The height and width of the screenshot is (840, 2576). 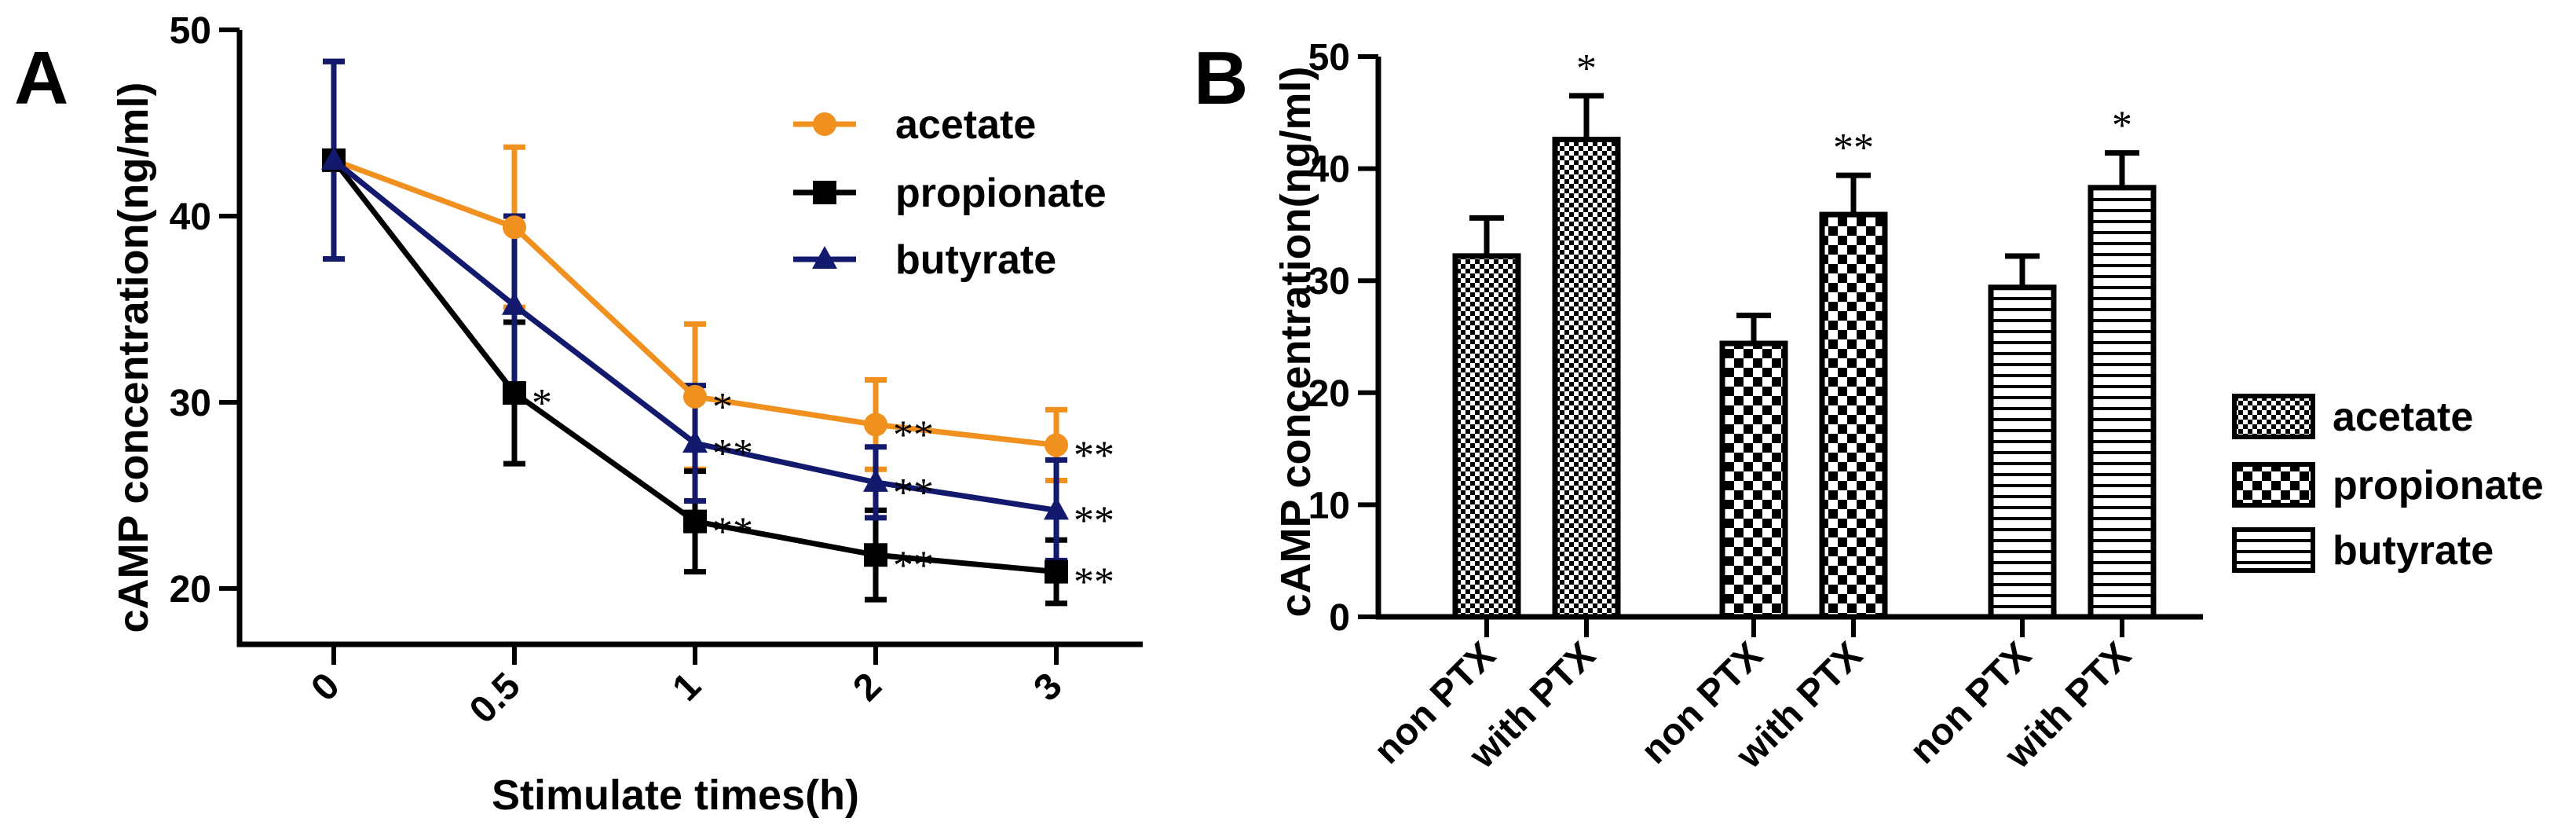 What do you see at coordinates (867, 687) in the screenshot?
I see `panel-a-x-tick-label: 2` at bounding box center [867, 687].